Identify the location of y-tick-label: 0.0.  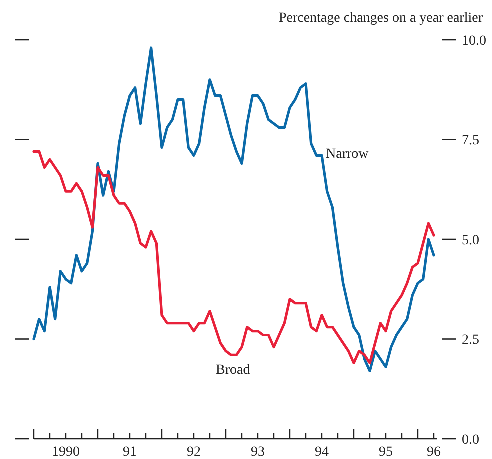
(471, 440).